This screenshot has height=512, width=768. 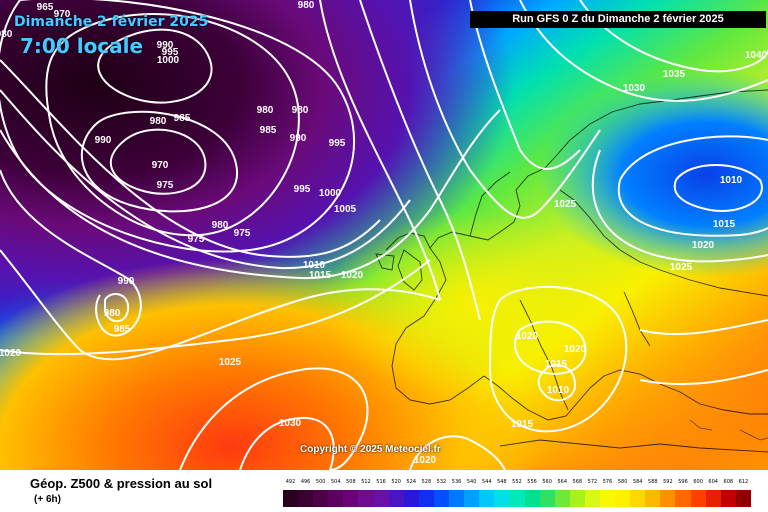 I want to click on isobar-label: 1035, so click(x=674, y=74).